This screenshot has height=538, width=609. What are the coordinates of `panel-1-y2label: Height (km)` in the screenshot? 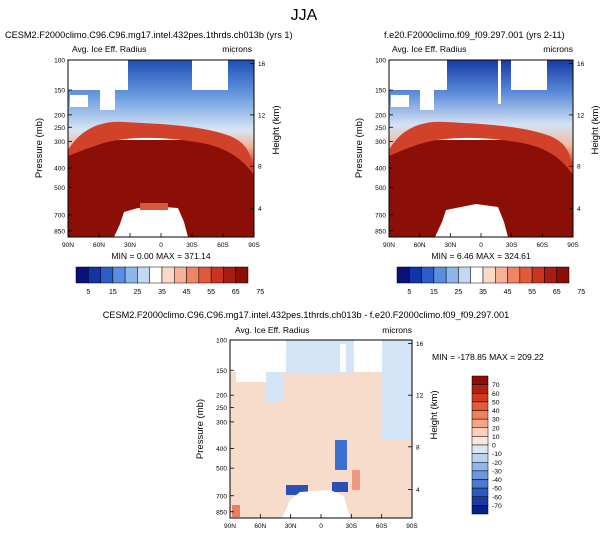 It's located at (276, 129).